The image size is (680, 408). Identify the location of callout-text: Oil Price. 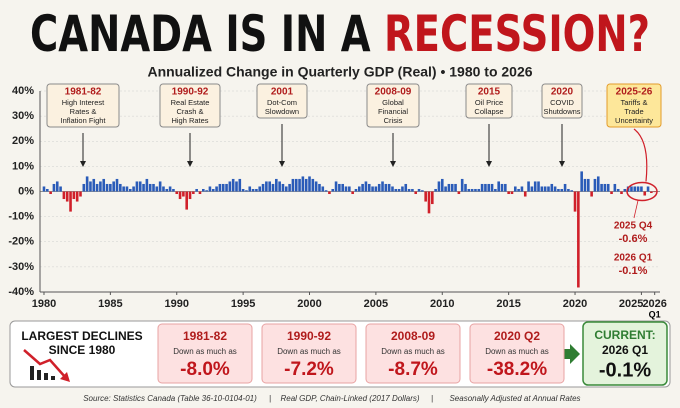
(489, 102).